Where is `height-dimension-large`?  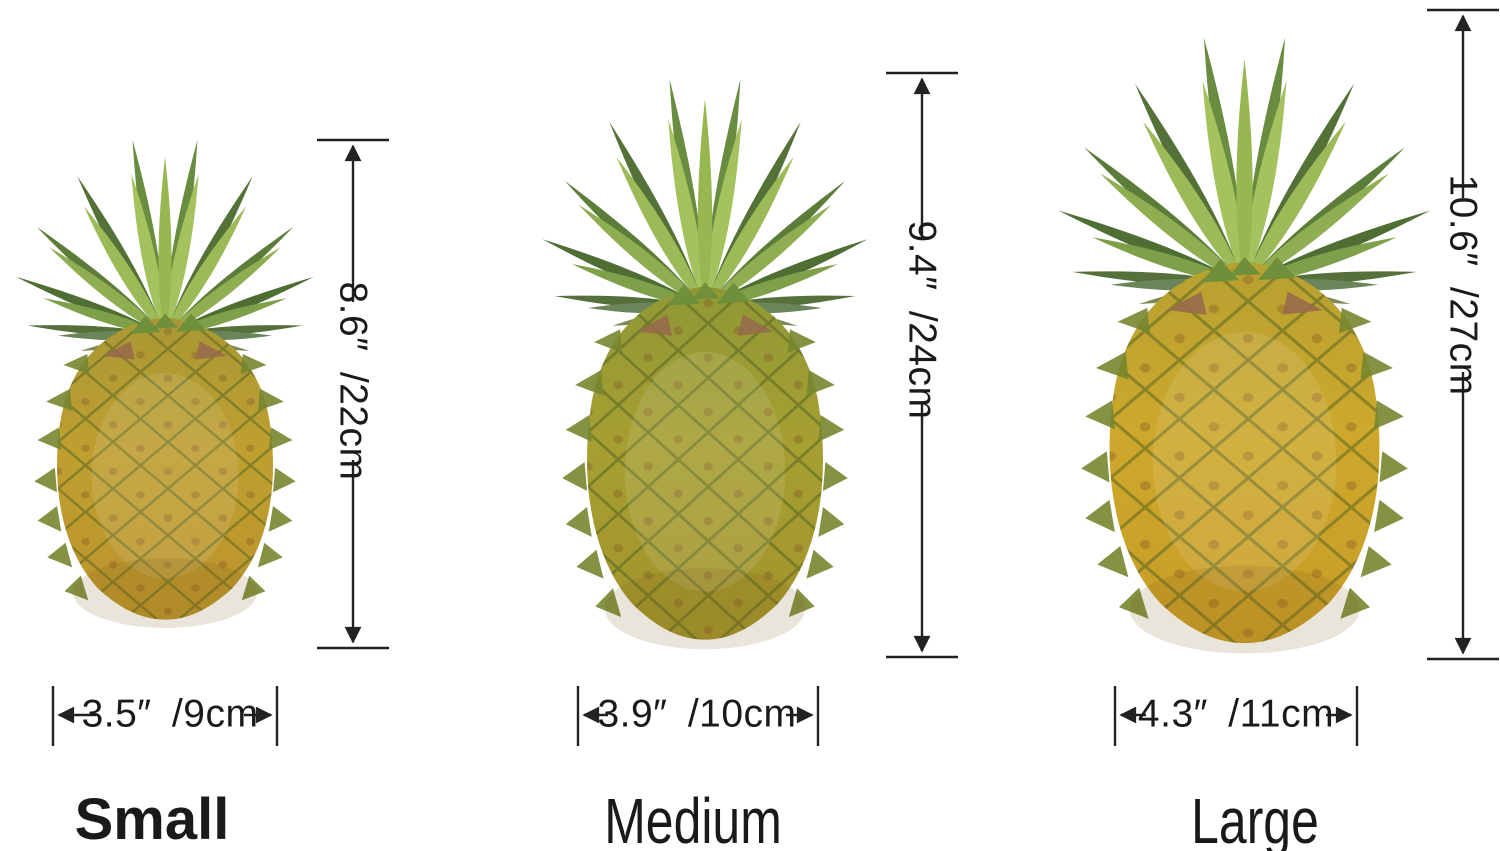
height-dimension-large is located at coordinates (1463, 334).